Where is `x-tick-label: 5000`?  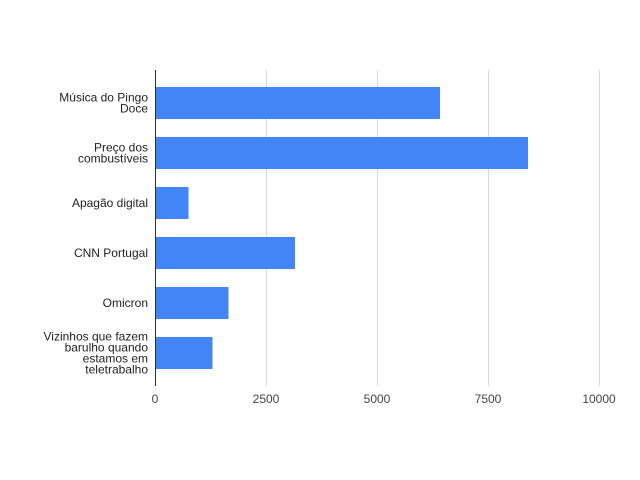
x-tick-label: 5000 is located at coordinates (377, 399).